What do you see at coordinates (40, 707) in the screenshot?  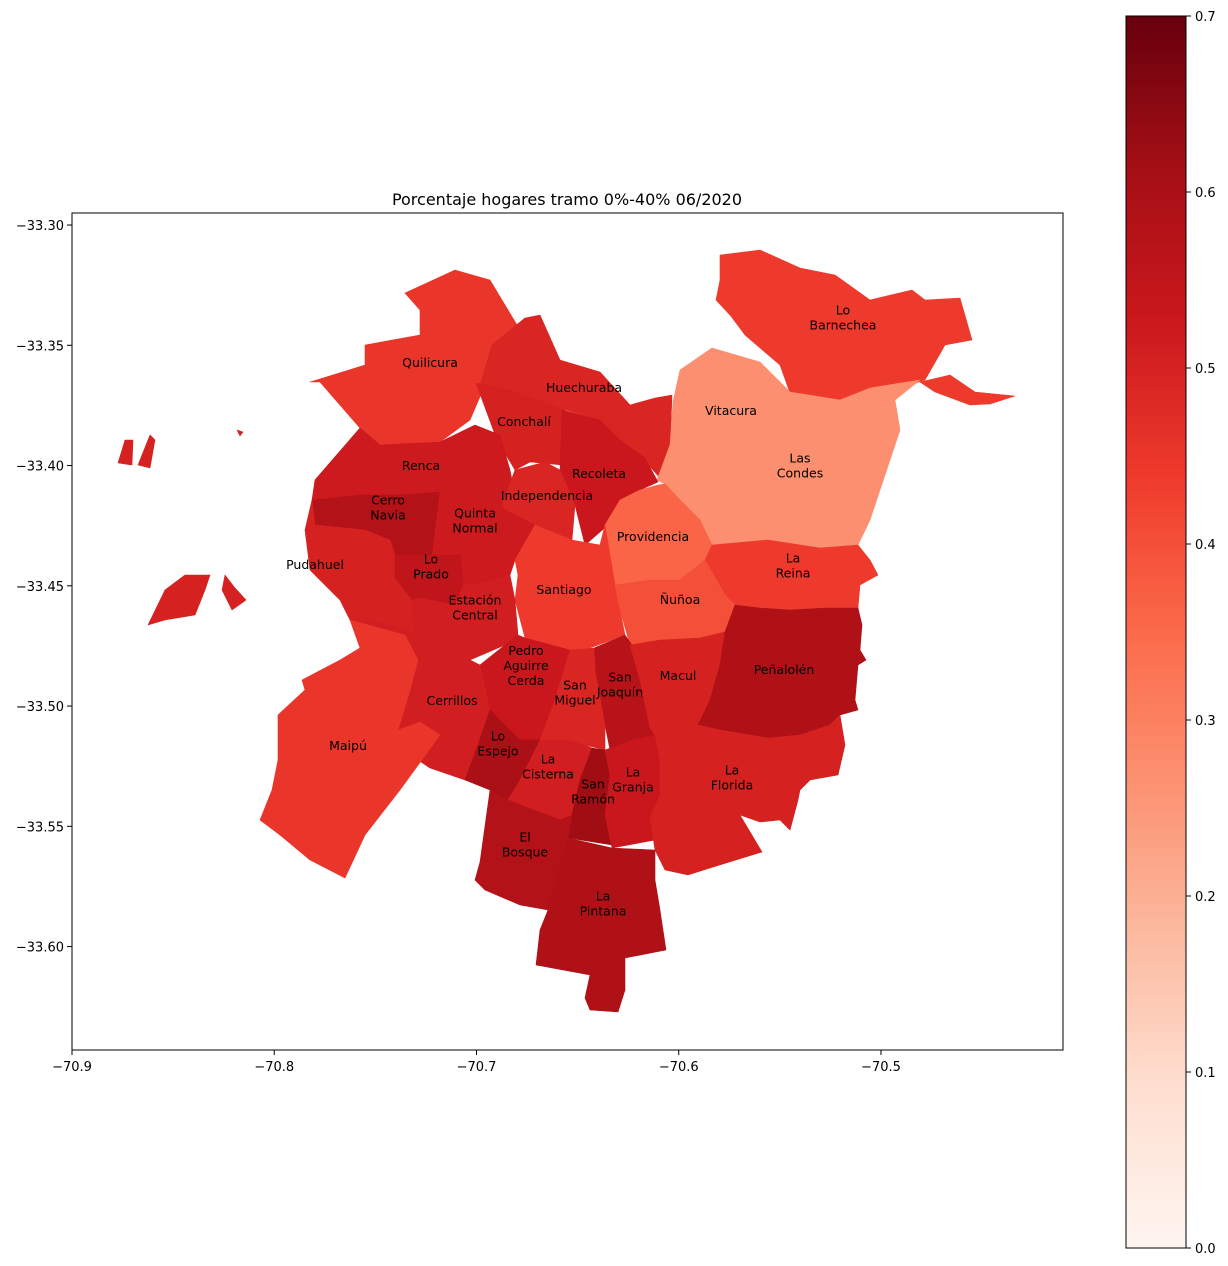 I see `y-tick-label: −33.50` at bounding box center [40, 707].